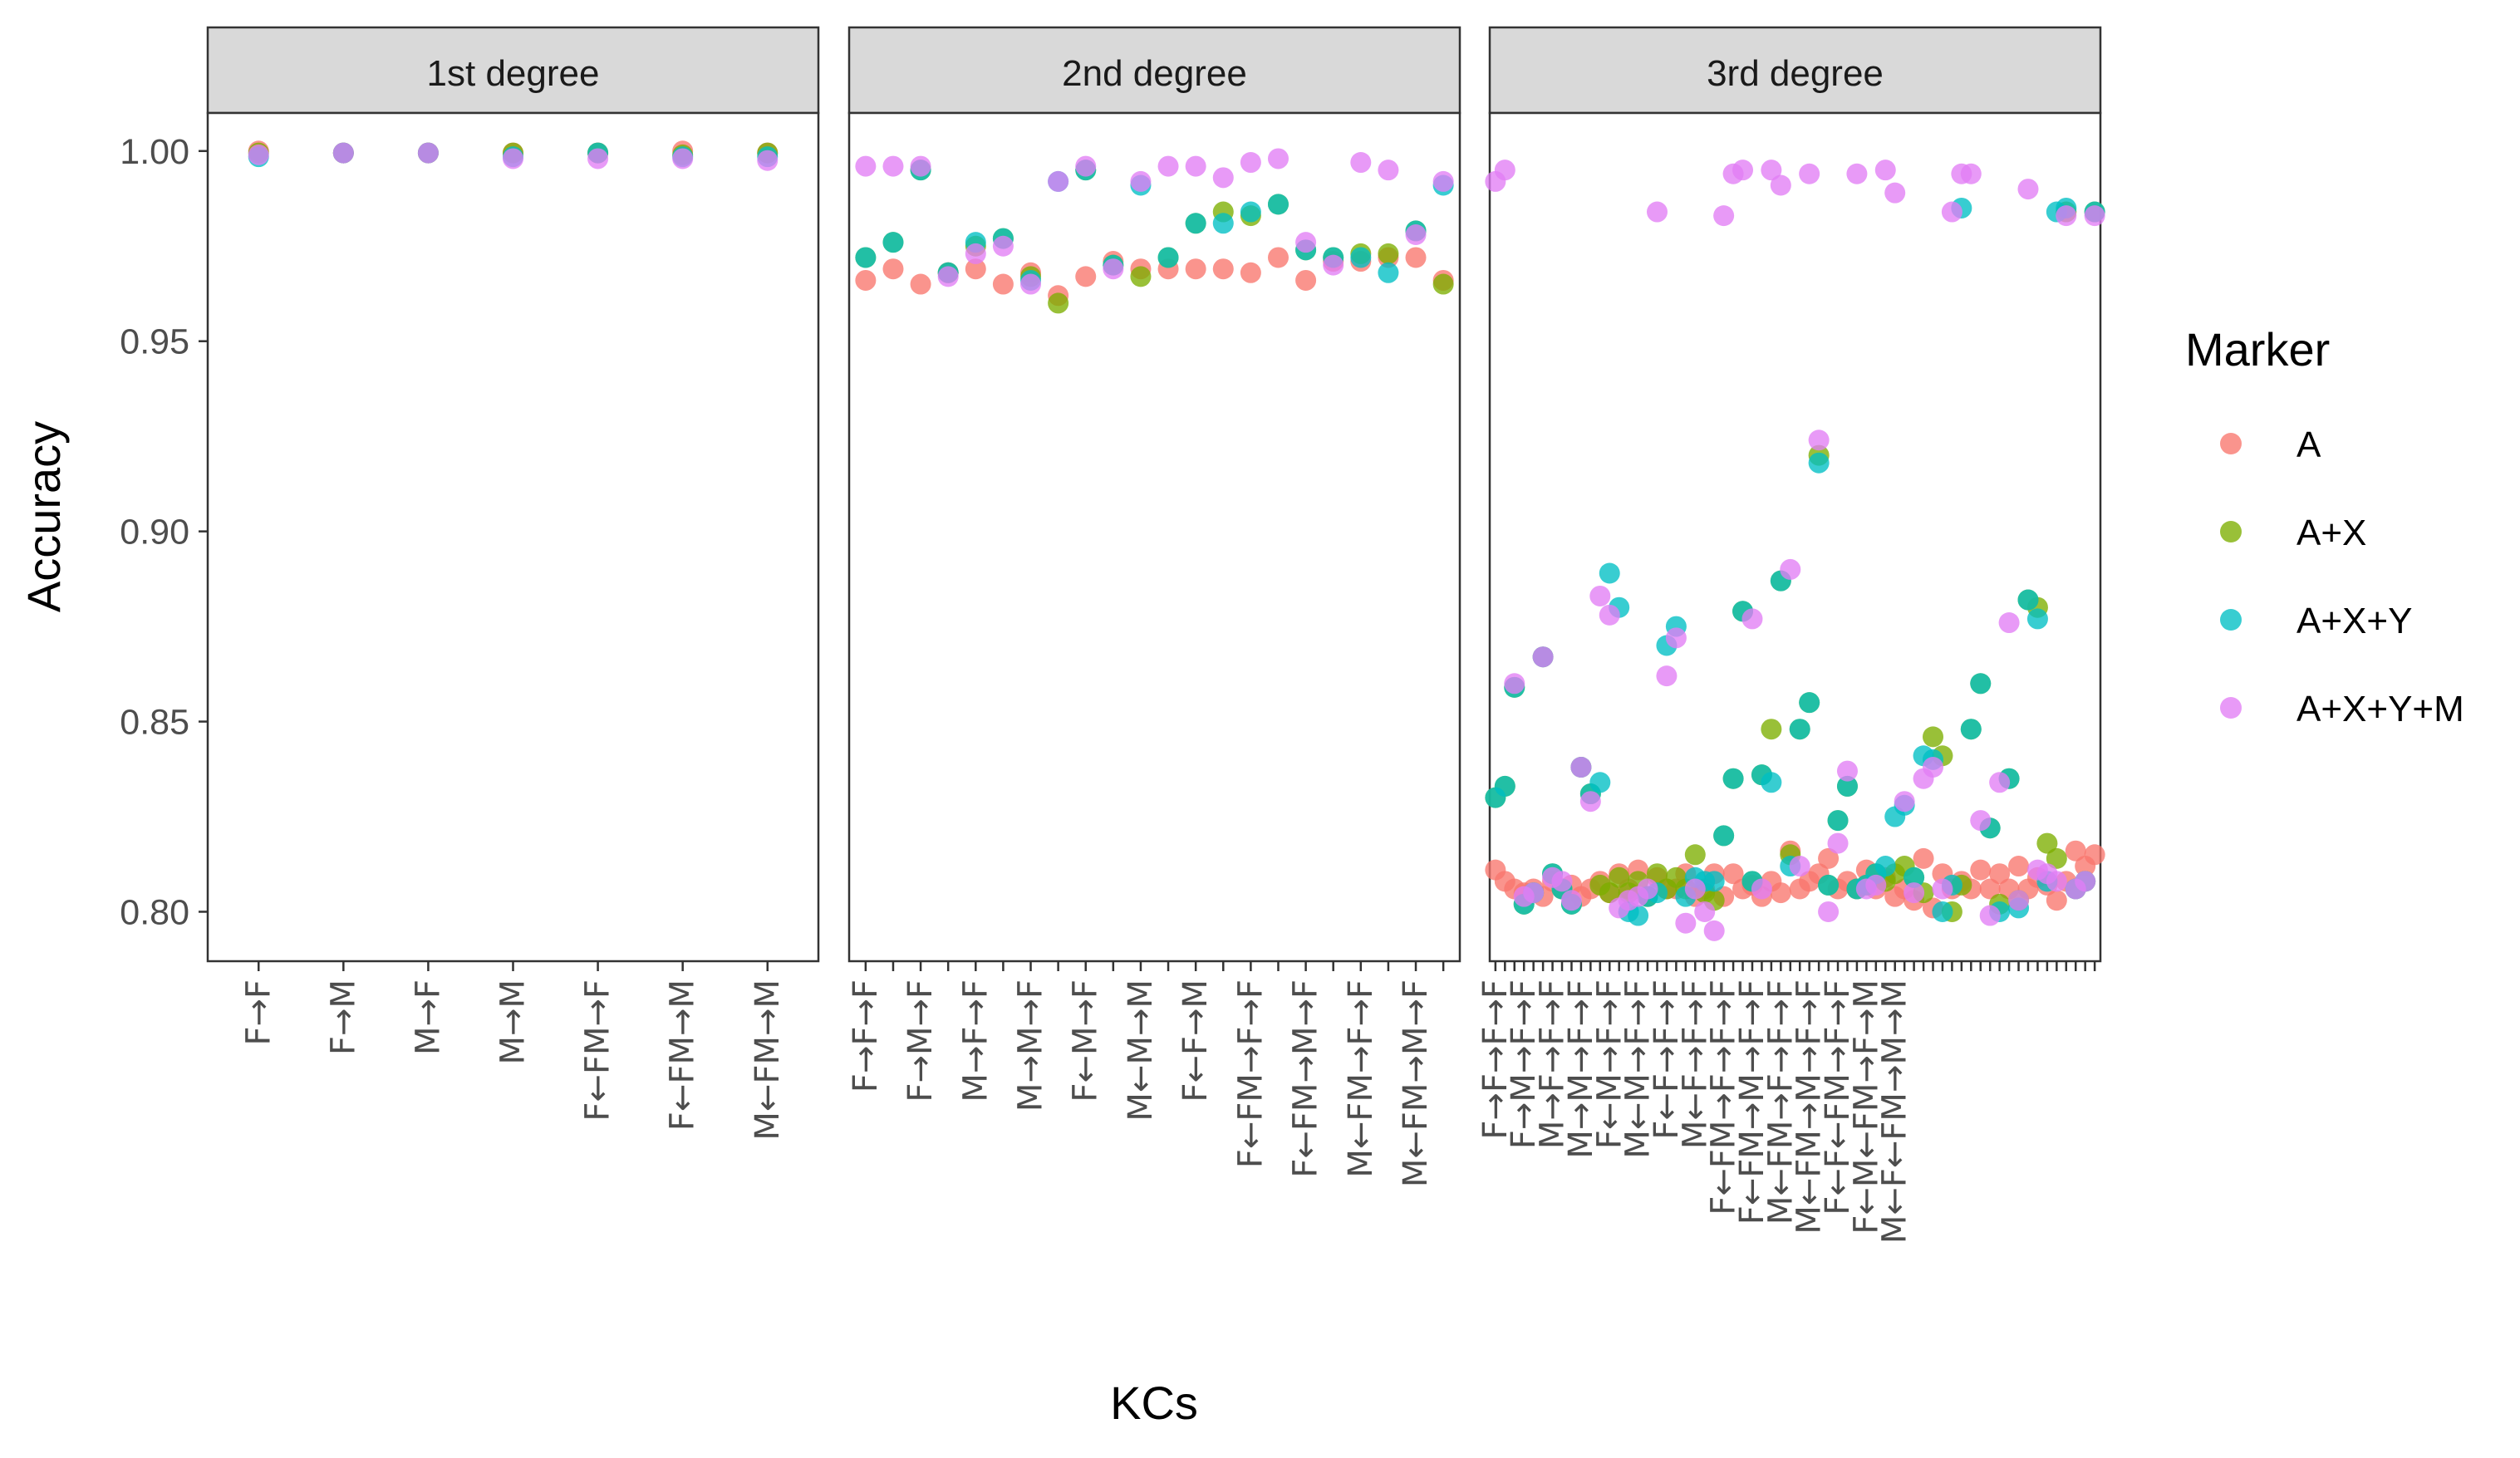 The width and height of the screenshot is (2520, 1458). Describe the element at coordinates (154, 533) in the screenshot. I see `y-tick-label: 0.90` at that location.